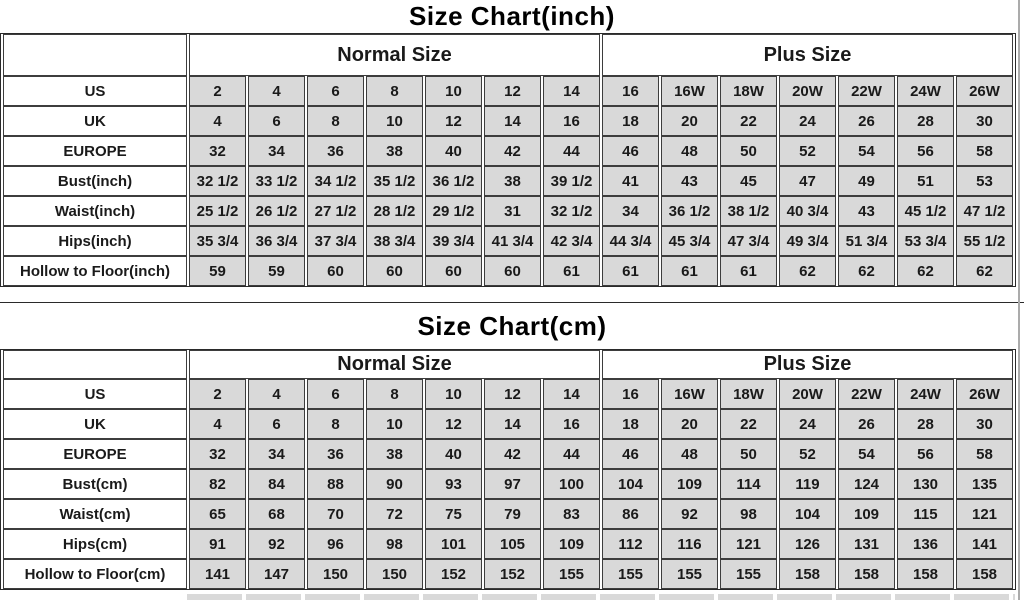 Image resolution: width=1024 pixels, height=600 pixels. What do you see at coordinates (984, 181) in the screenshot?
I see `size-cell: 53` at bounding box center [984, 181].